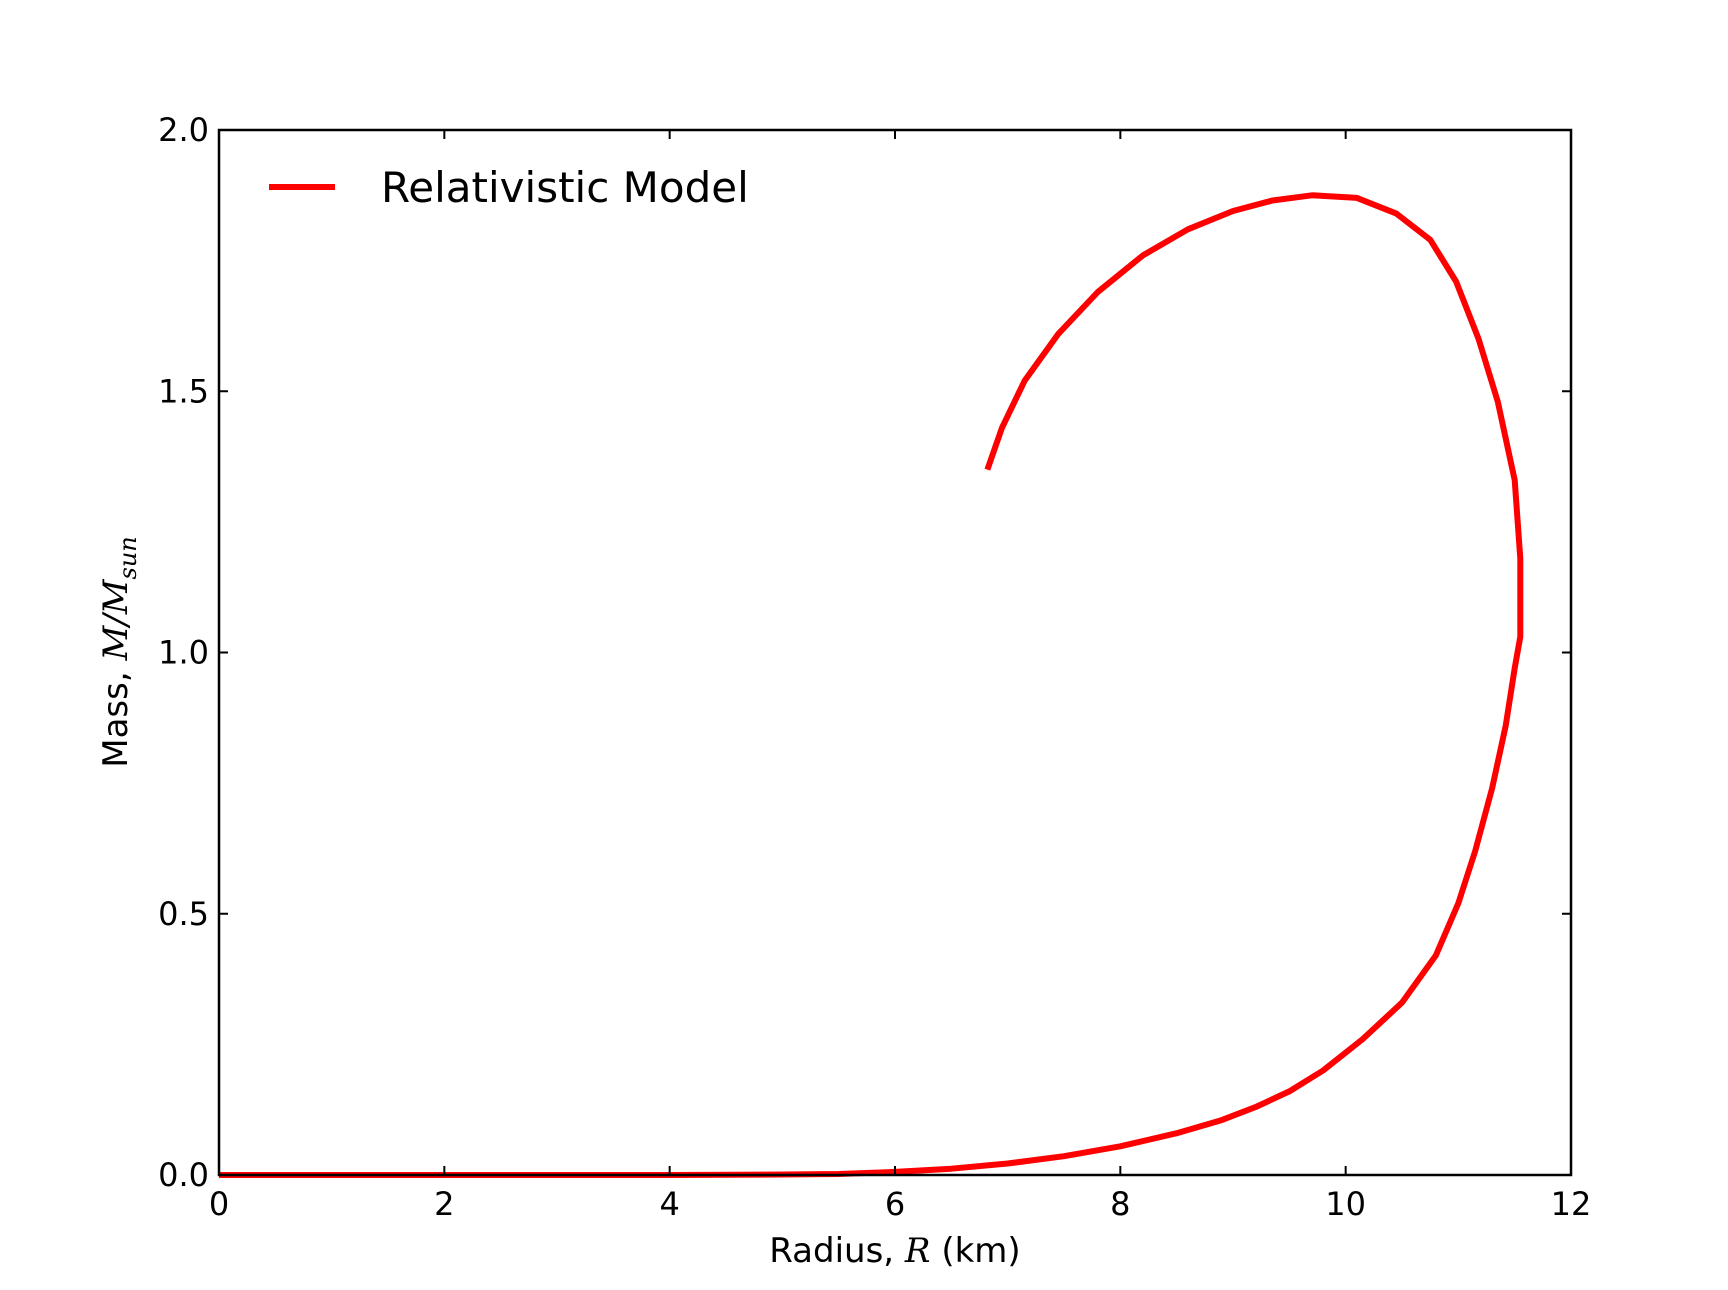 This screenshot has height=1290, width=1728. I want to click on y-tick-label: 0.0, so click(183, 1175).